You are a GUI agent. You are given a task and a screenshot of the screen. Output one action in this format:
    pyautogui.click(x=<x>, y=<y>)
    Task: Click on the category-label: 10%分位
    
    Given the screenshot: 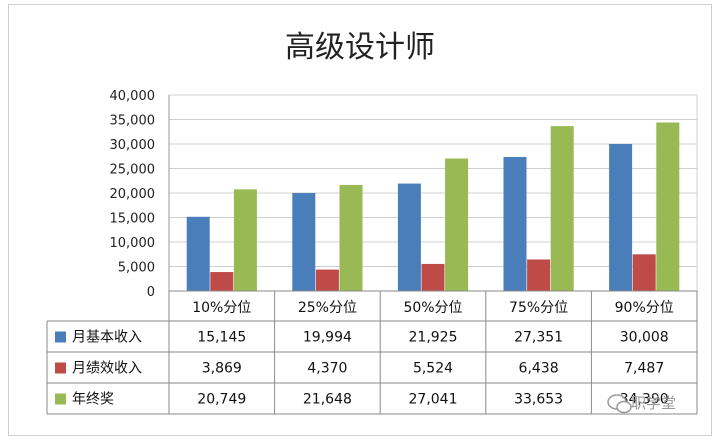 What is the action you would take?
    pyautogui.click(x=221, y=308)
    